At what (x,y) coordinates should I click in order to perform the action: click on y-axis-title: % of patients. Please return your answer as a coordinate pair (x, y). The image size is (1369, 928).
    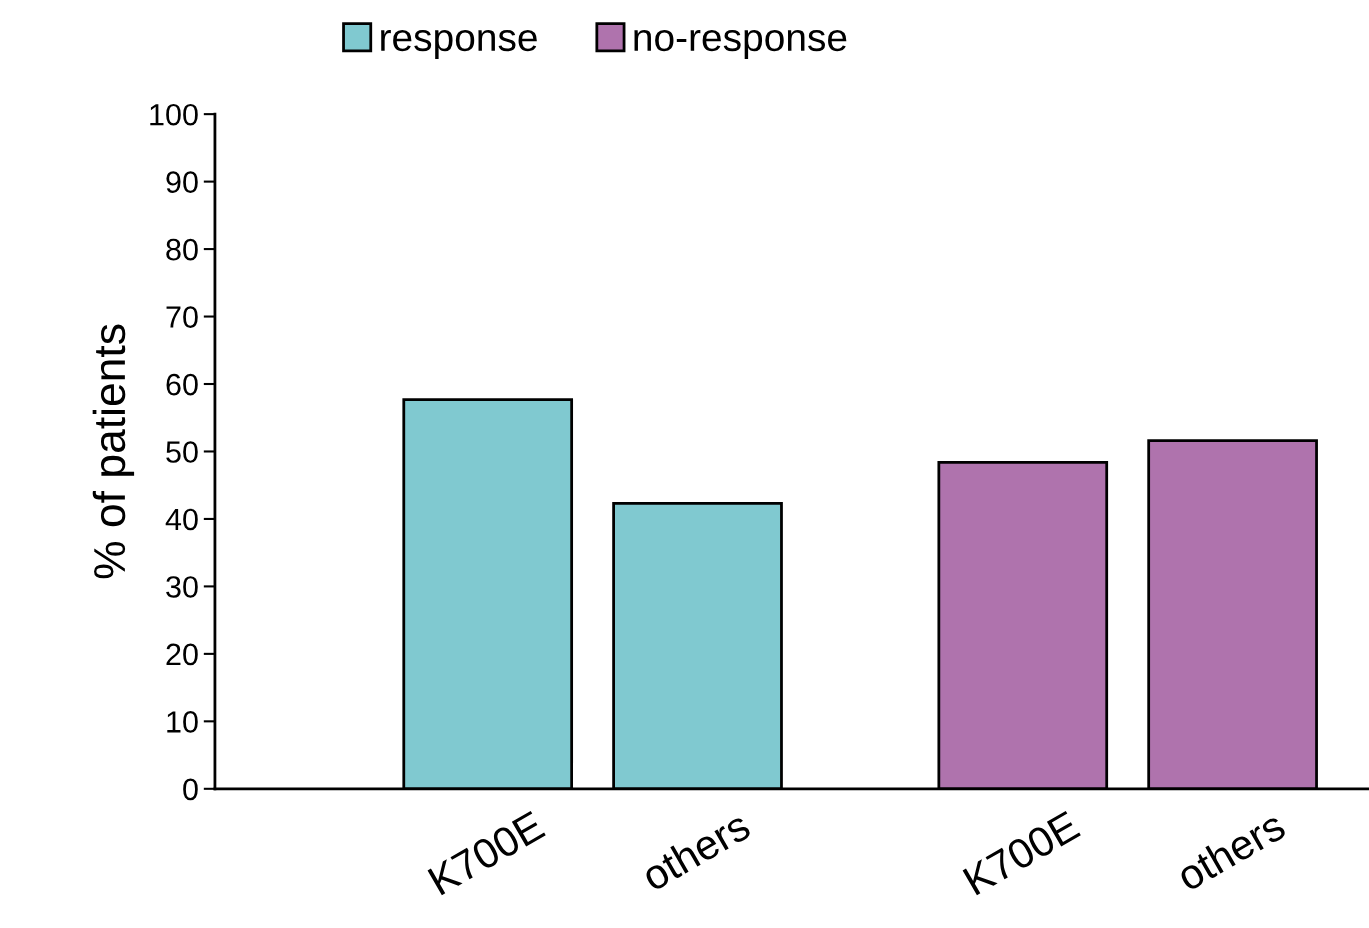
    Looking at the image, I should click on (113, 451).